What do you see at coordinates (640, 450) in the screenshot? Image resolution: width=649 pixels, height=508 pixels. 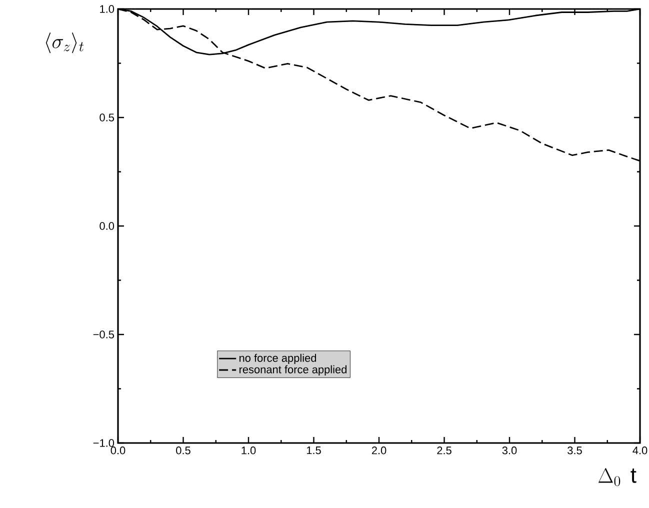 I see `x-tick-label: 4.0` at bounding box center [640, 450].